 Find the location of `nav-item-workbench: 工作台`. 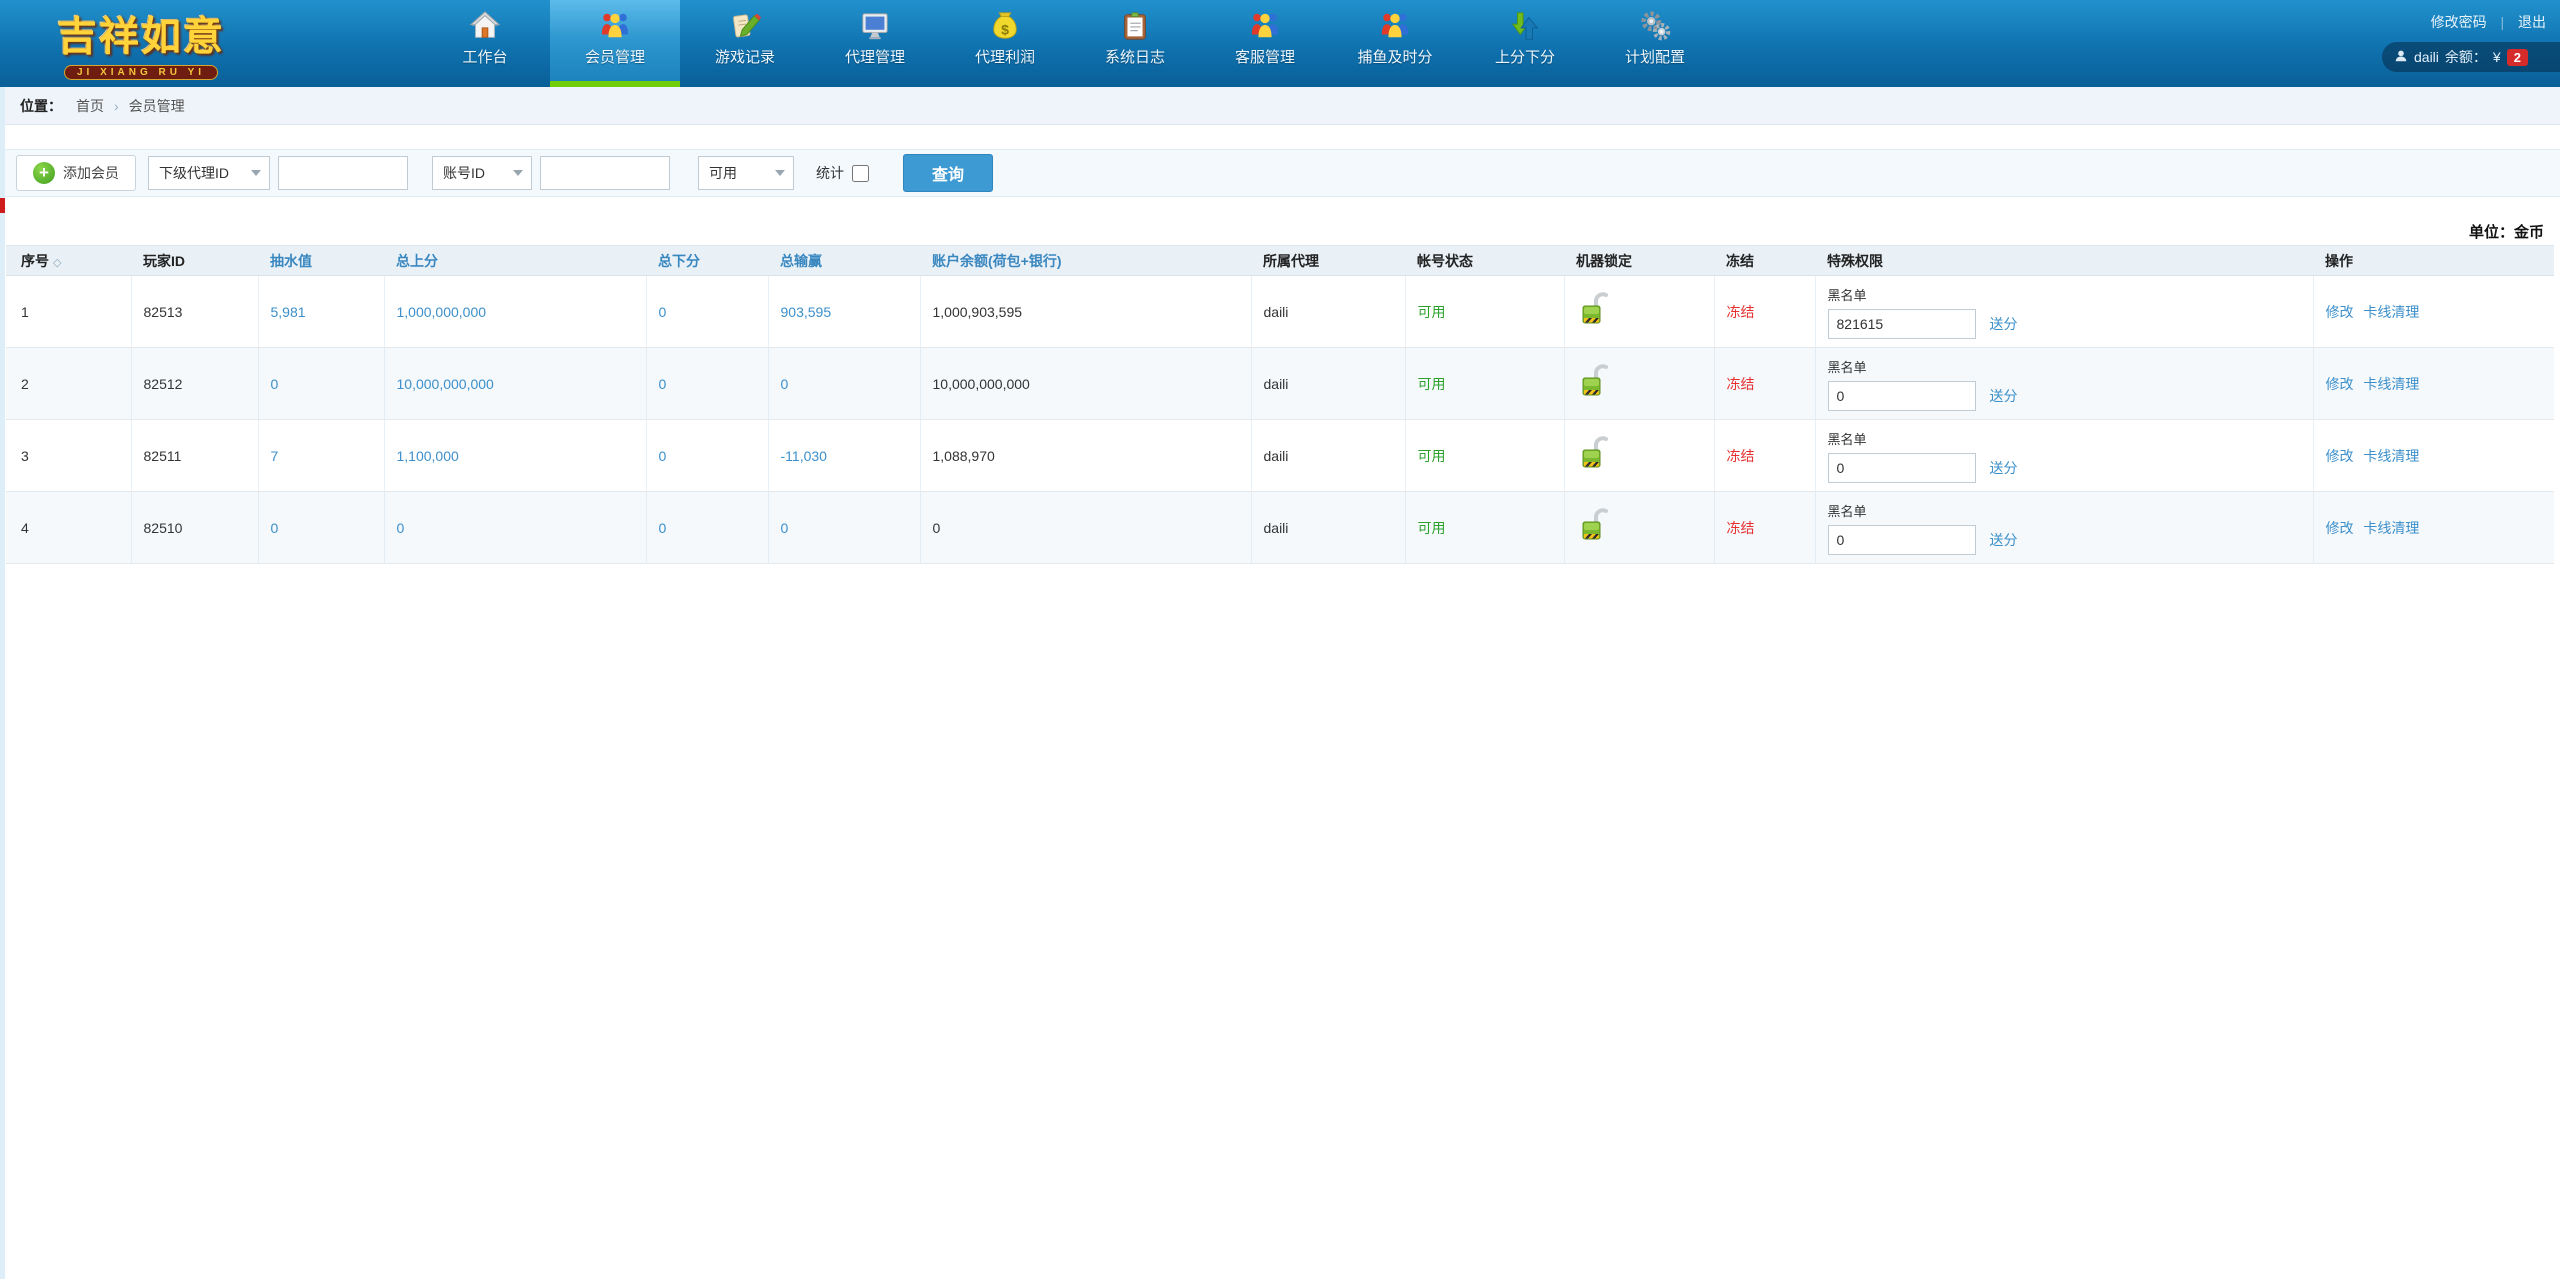

nav-item-workbench: 工作台 is located at coordinates (485, 43).